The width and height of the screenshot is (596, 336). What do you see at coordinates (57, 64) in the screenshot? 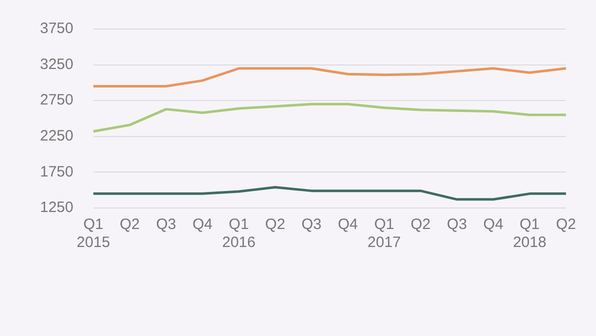
I see `y-tick-label: 3250` at bounding box center [57, 64].